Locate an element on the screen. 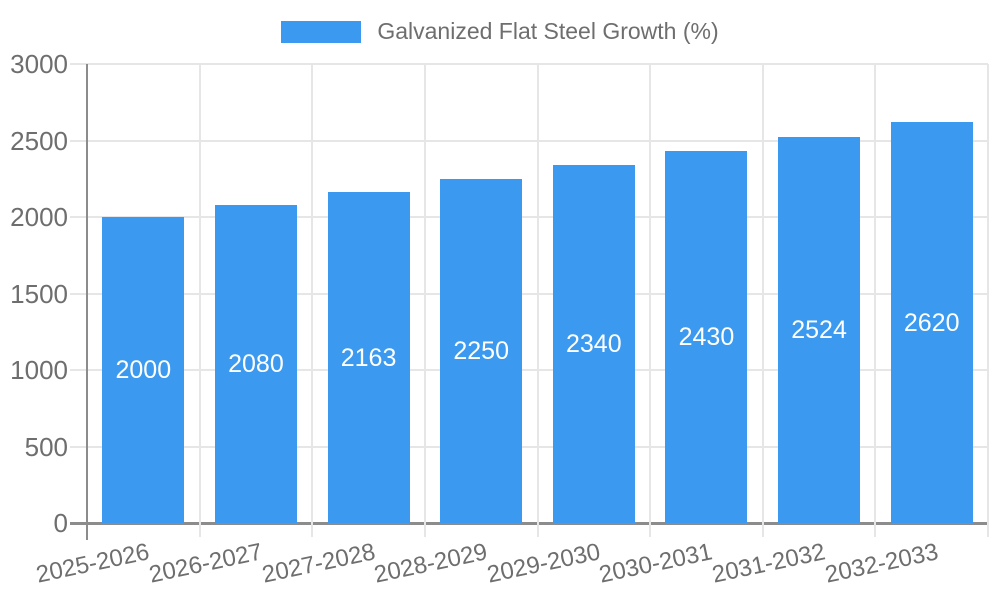 This screenshot has height=600, width=1000. bar-value-label: 2620 is located at coordinates (931, 322).